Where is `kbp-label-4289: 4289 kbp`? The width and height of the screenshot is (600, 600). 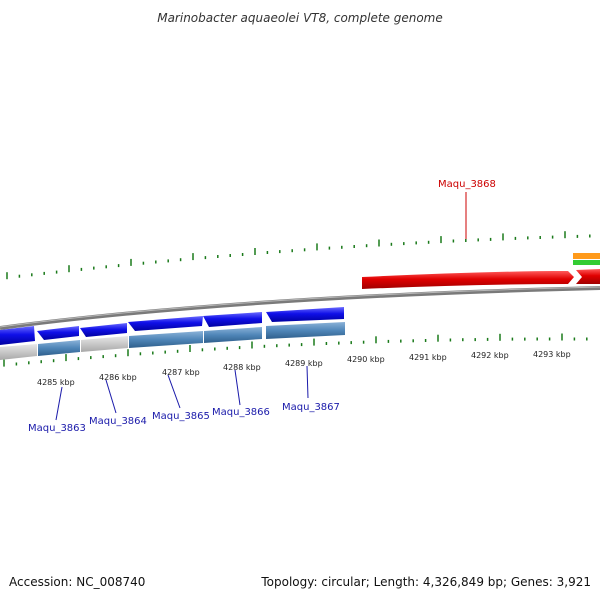
kbp-label-4289: 4289 kbp is located at coordinates (304, 363).